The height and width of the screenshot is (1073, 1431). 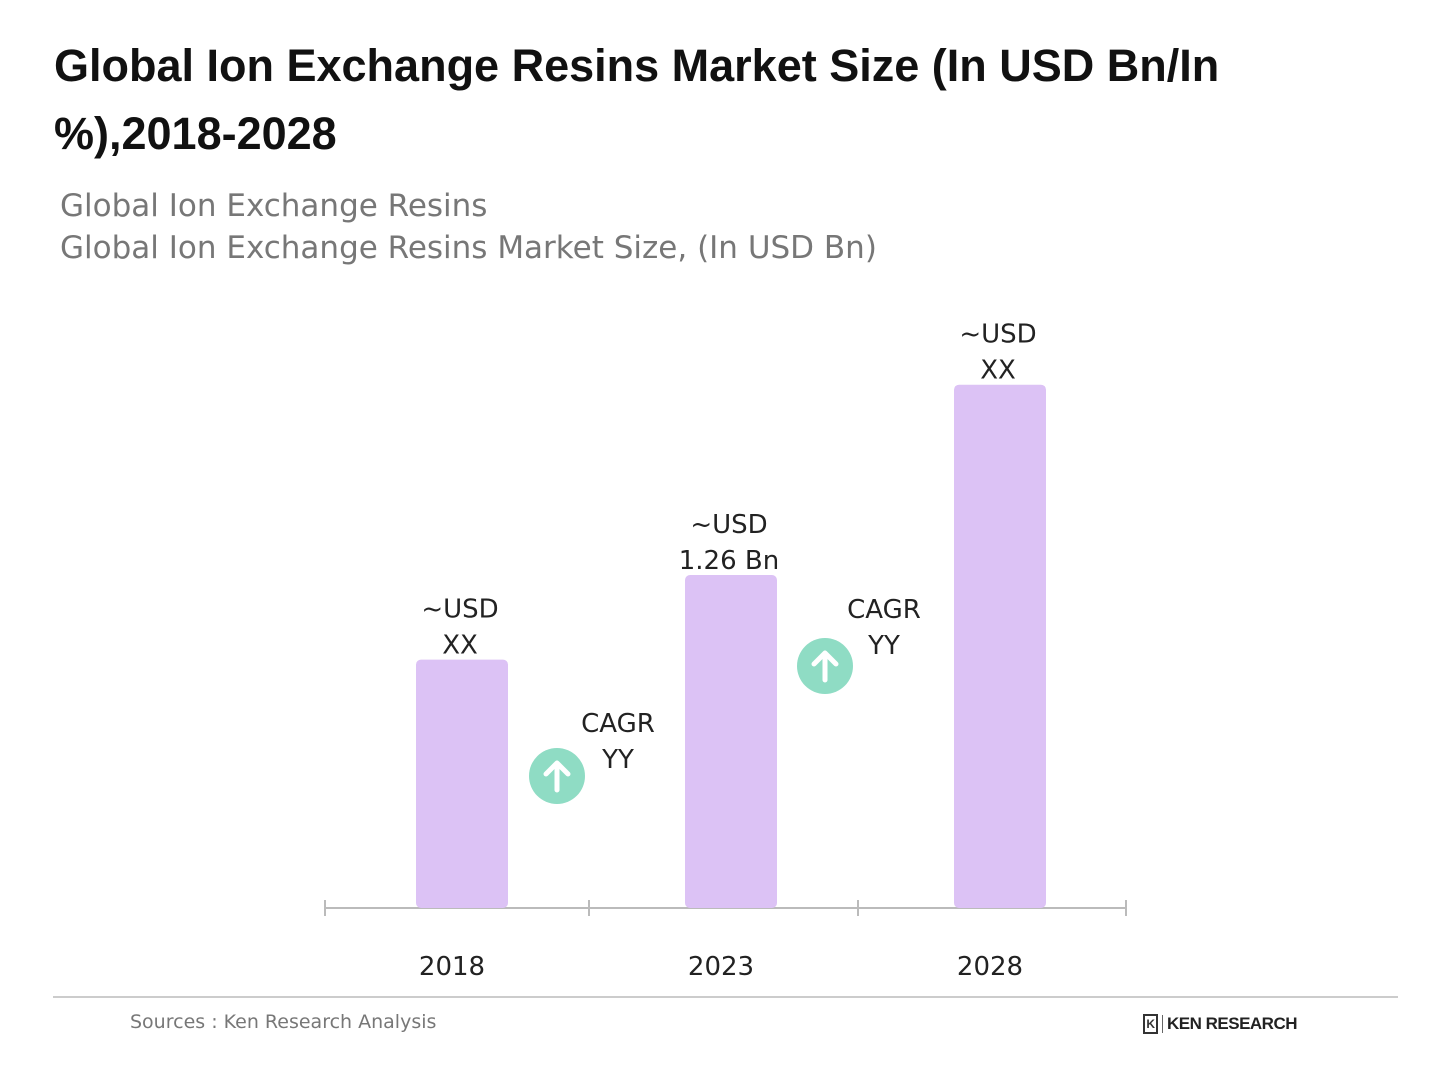 What do you see at coordinates (725, 997) in the screenshot?
I see `footer-divider` at bounding box center [725, 997].